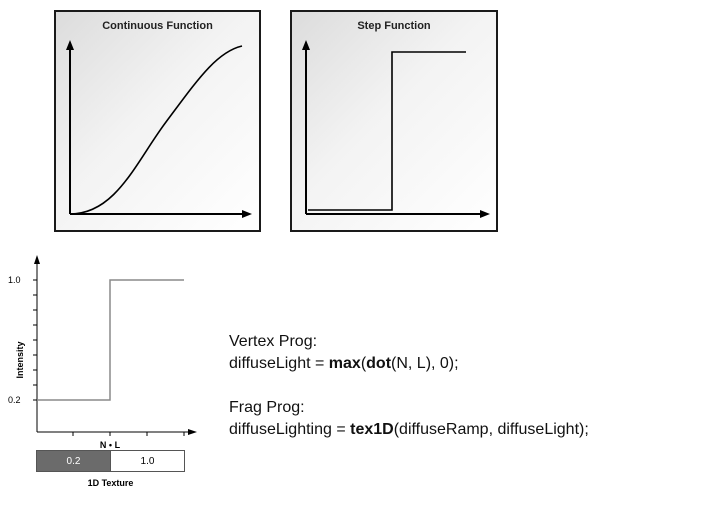  I want to click on step-curve, so click(387, 131).